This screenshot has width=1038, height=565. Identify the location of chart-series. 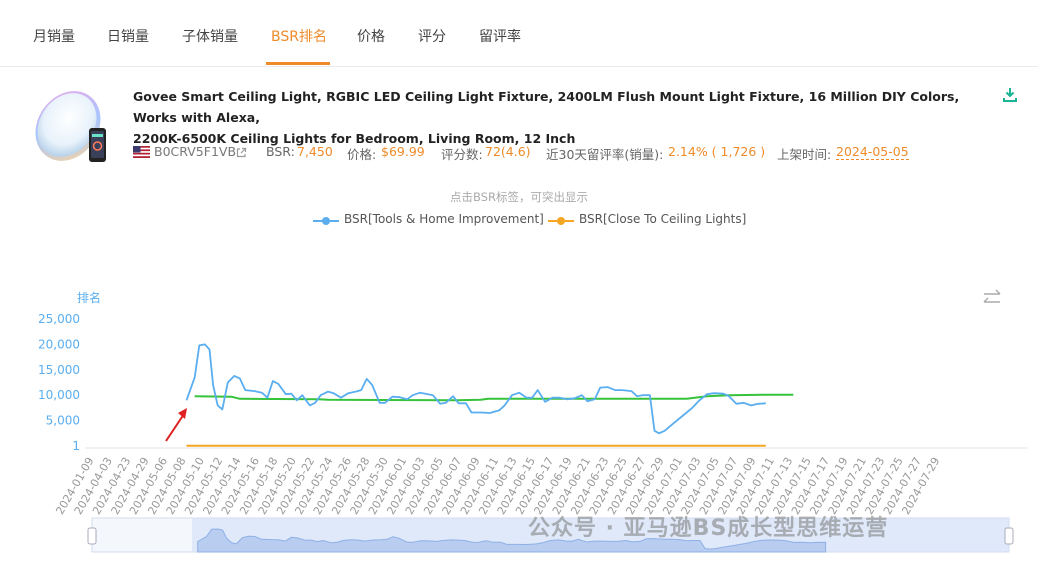
(489, 395).